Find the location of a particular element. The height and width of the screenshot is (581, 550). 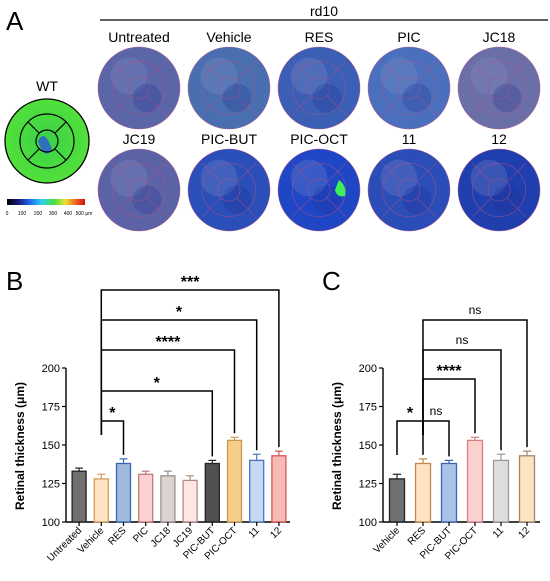

rd10-map: 11 is located at coordinates (409, 181).